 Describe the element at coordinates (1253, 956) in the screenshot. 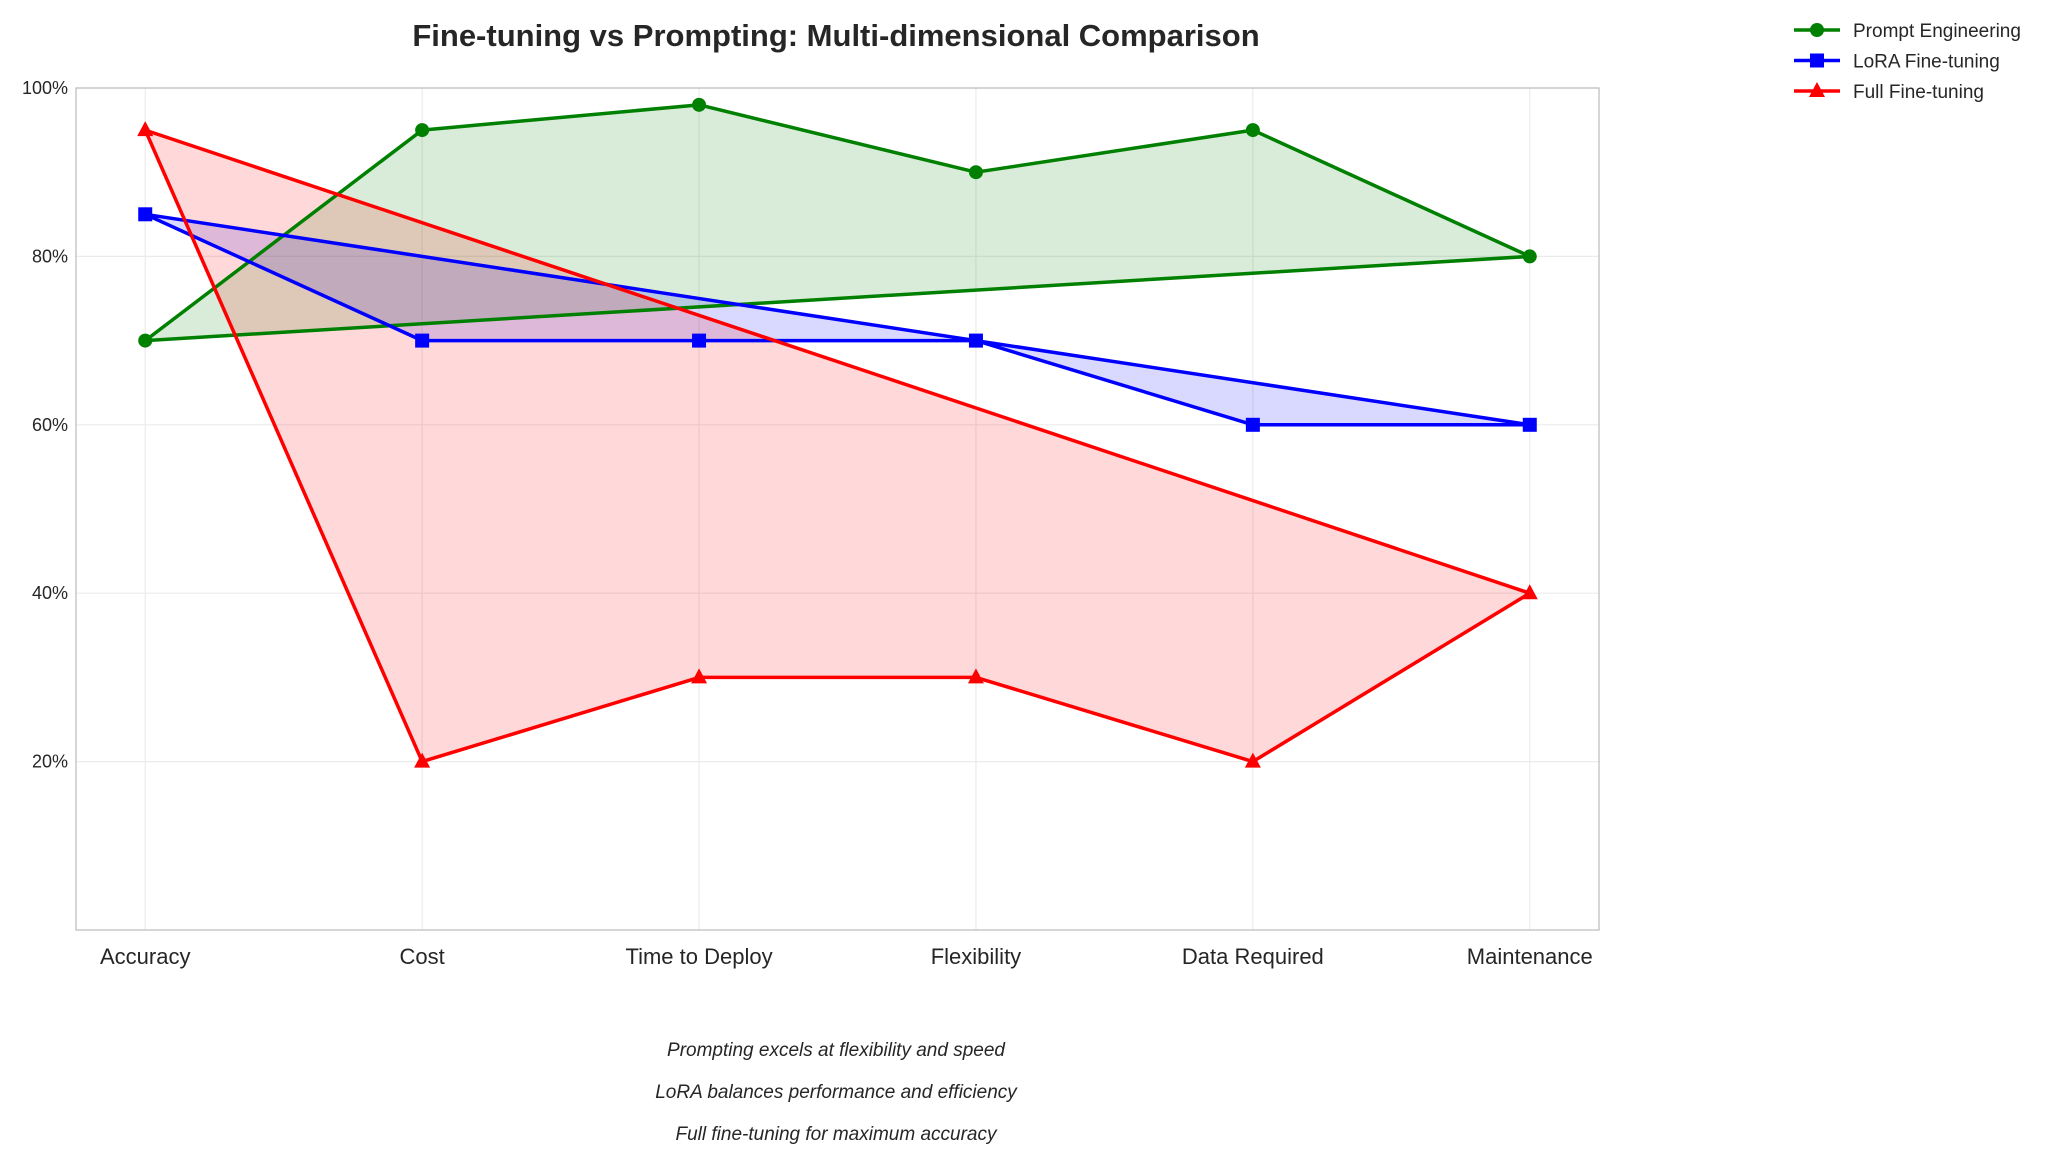

I see `x-tick-label: Data Required` at that location.